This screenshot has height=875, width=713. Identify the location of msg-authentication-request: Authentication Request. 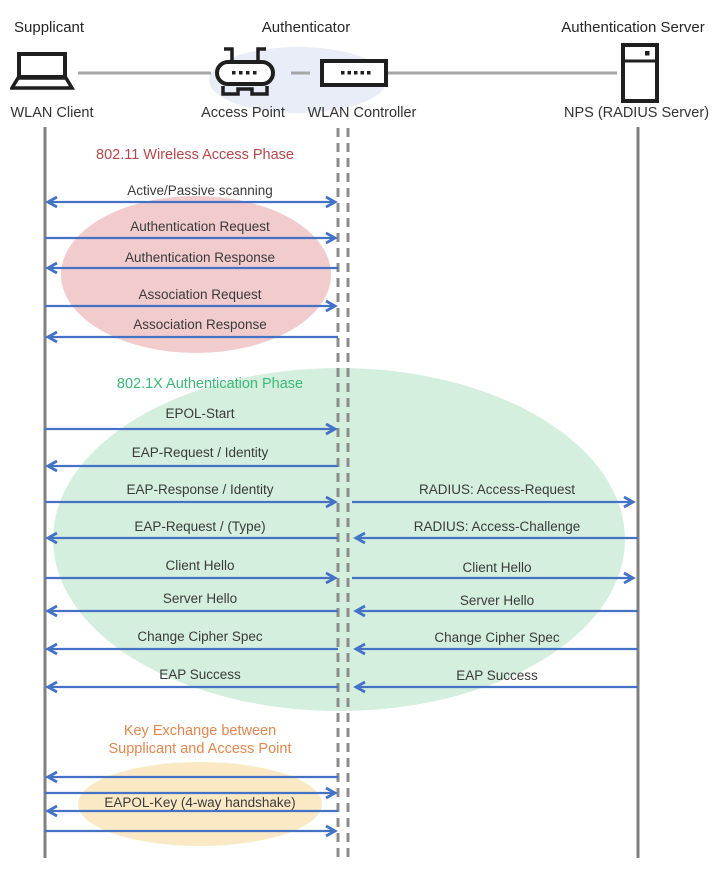
(200, 226).